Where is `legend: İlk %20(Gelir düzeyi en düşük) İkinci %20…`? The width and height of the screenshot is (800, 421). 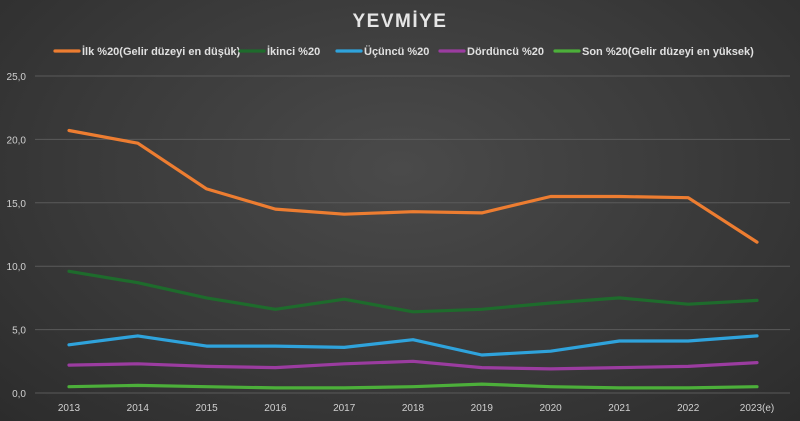 legend: İlk %20(Gelir düzeyi en düşük) İkinci %20… is located at coordinates (403, 51).